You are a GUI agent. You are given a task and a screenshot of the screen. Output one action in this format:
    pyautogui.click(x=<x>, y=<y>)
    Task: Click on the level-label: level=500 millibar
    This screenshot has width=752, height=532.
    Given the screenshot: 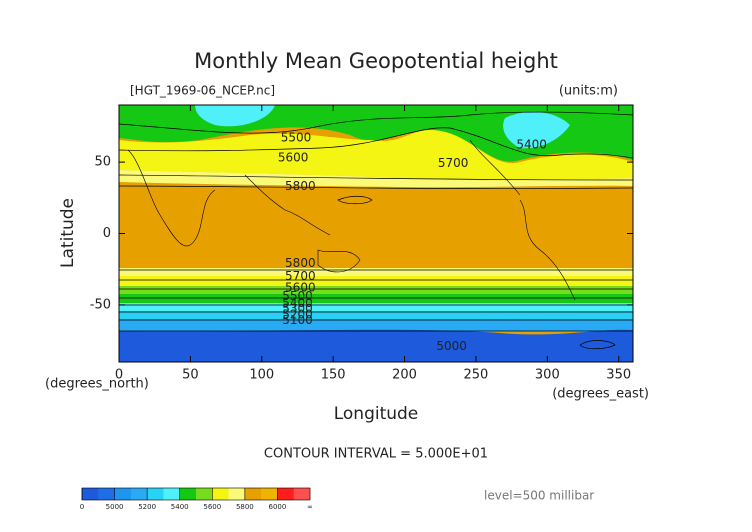 What is the action you would take?
    pyautogui.click(x=539, y=496)
    